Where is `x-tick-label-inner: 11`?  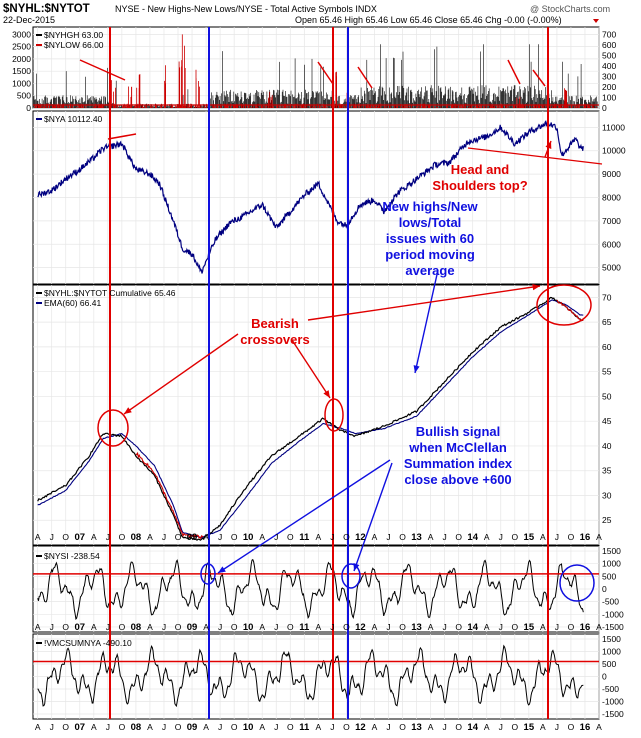 x-tick-label-inner: 11 is located at coordinates (304, 537).